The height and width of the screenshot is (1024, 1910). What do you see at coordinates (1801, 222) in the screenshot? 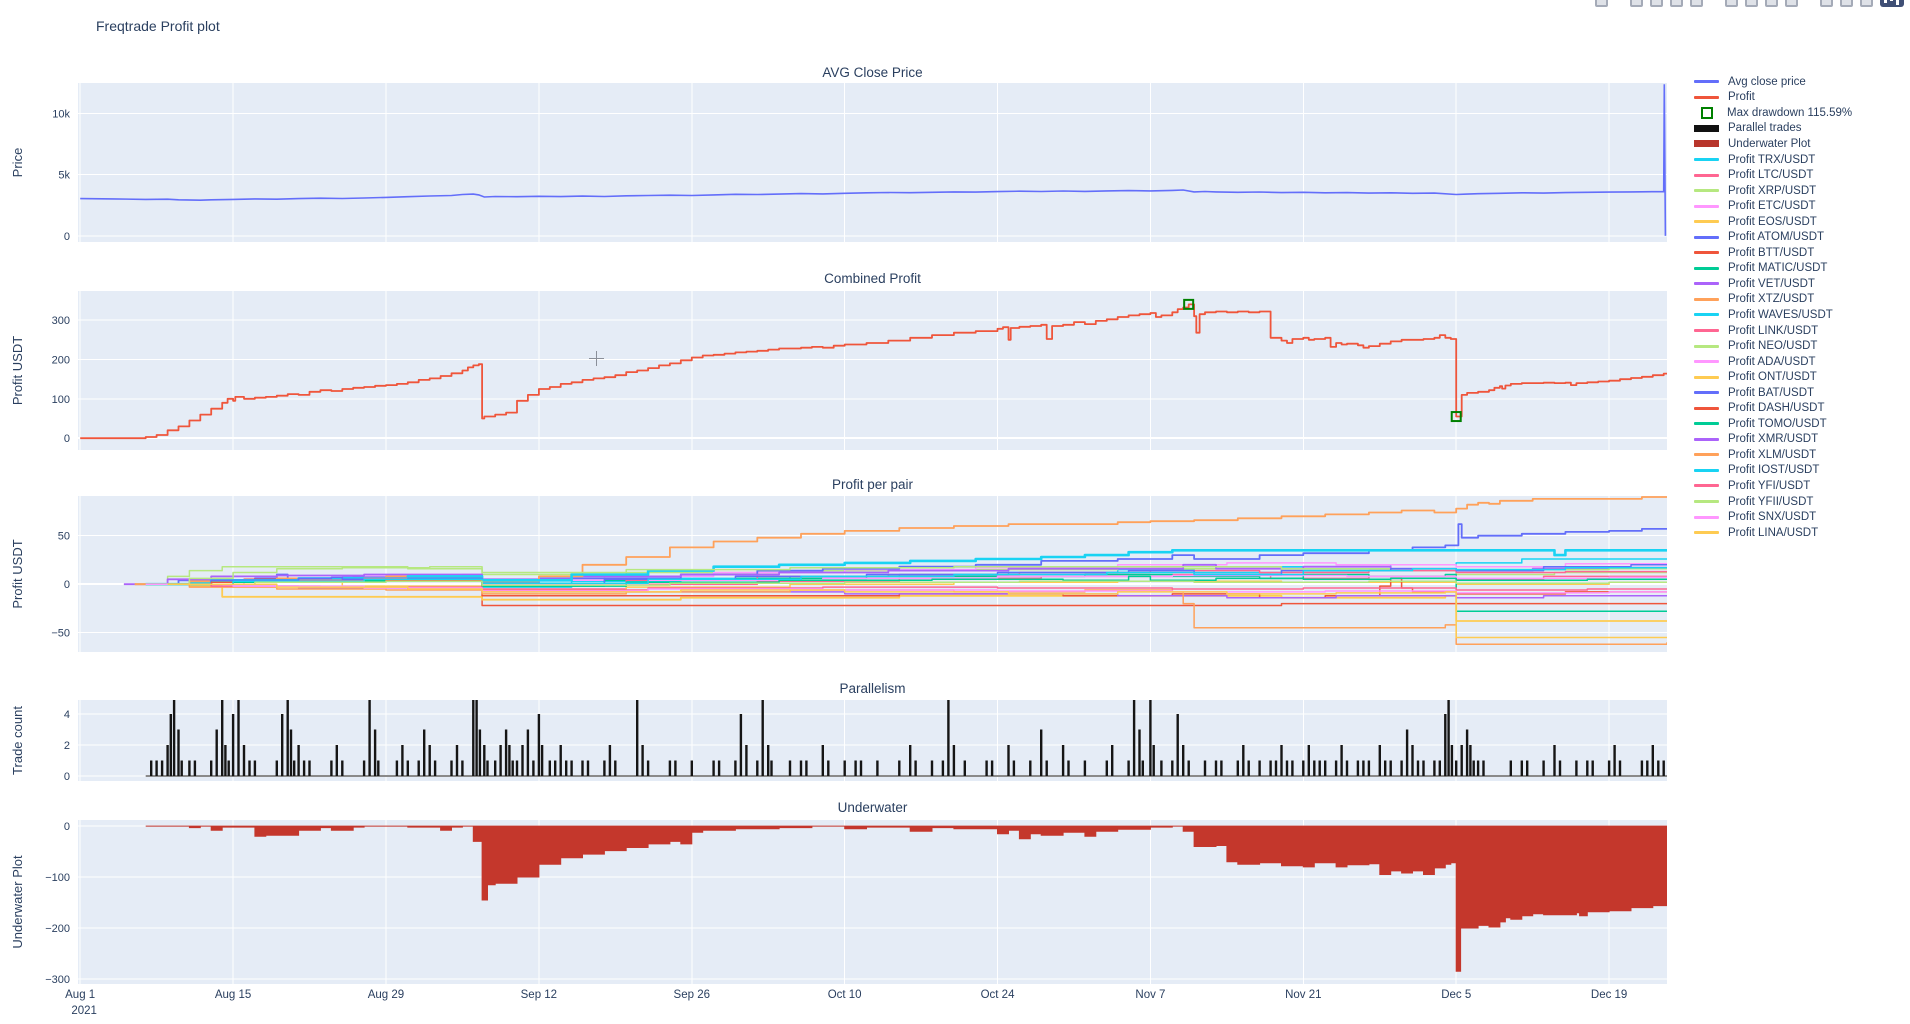
I see `legend-item-profit-eos-usdt: Profit EOS/USDT` at bounding box center [1801, 222].